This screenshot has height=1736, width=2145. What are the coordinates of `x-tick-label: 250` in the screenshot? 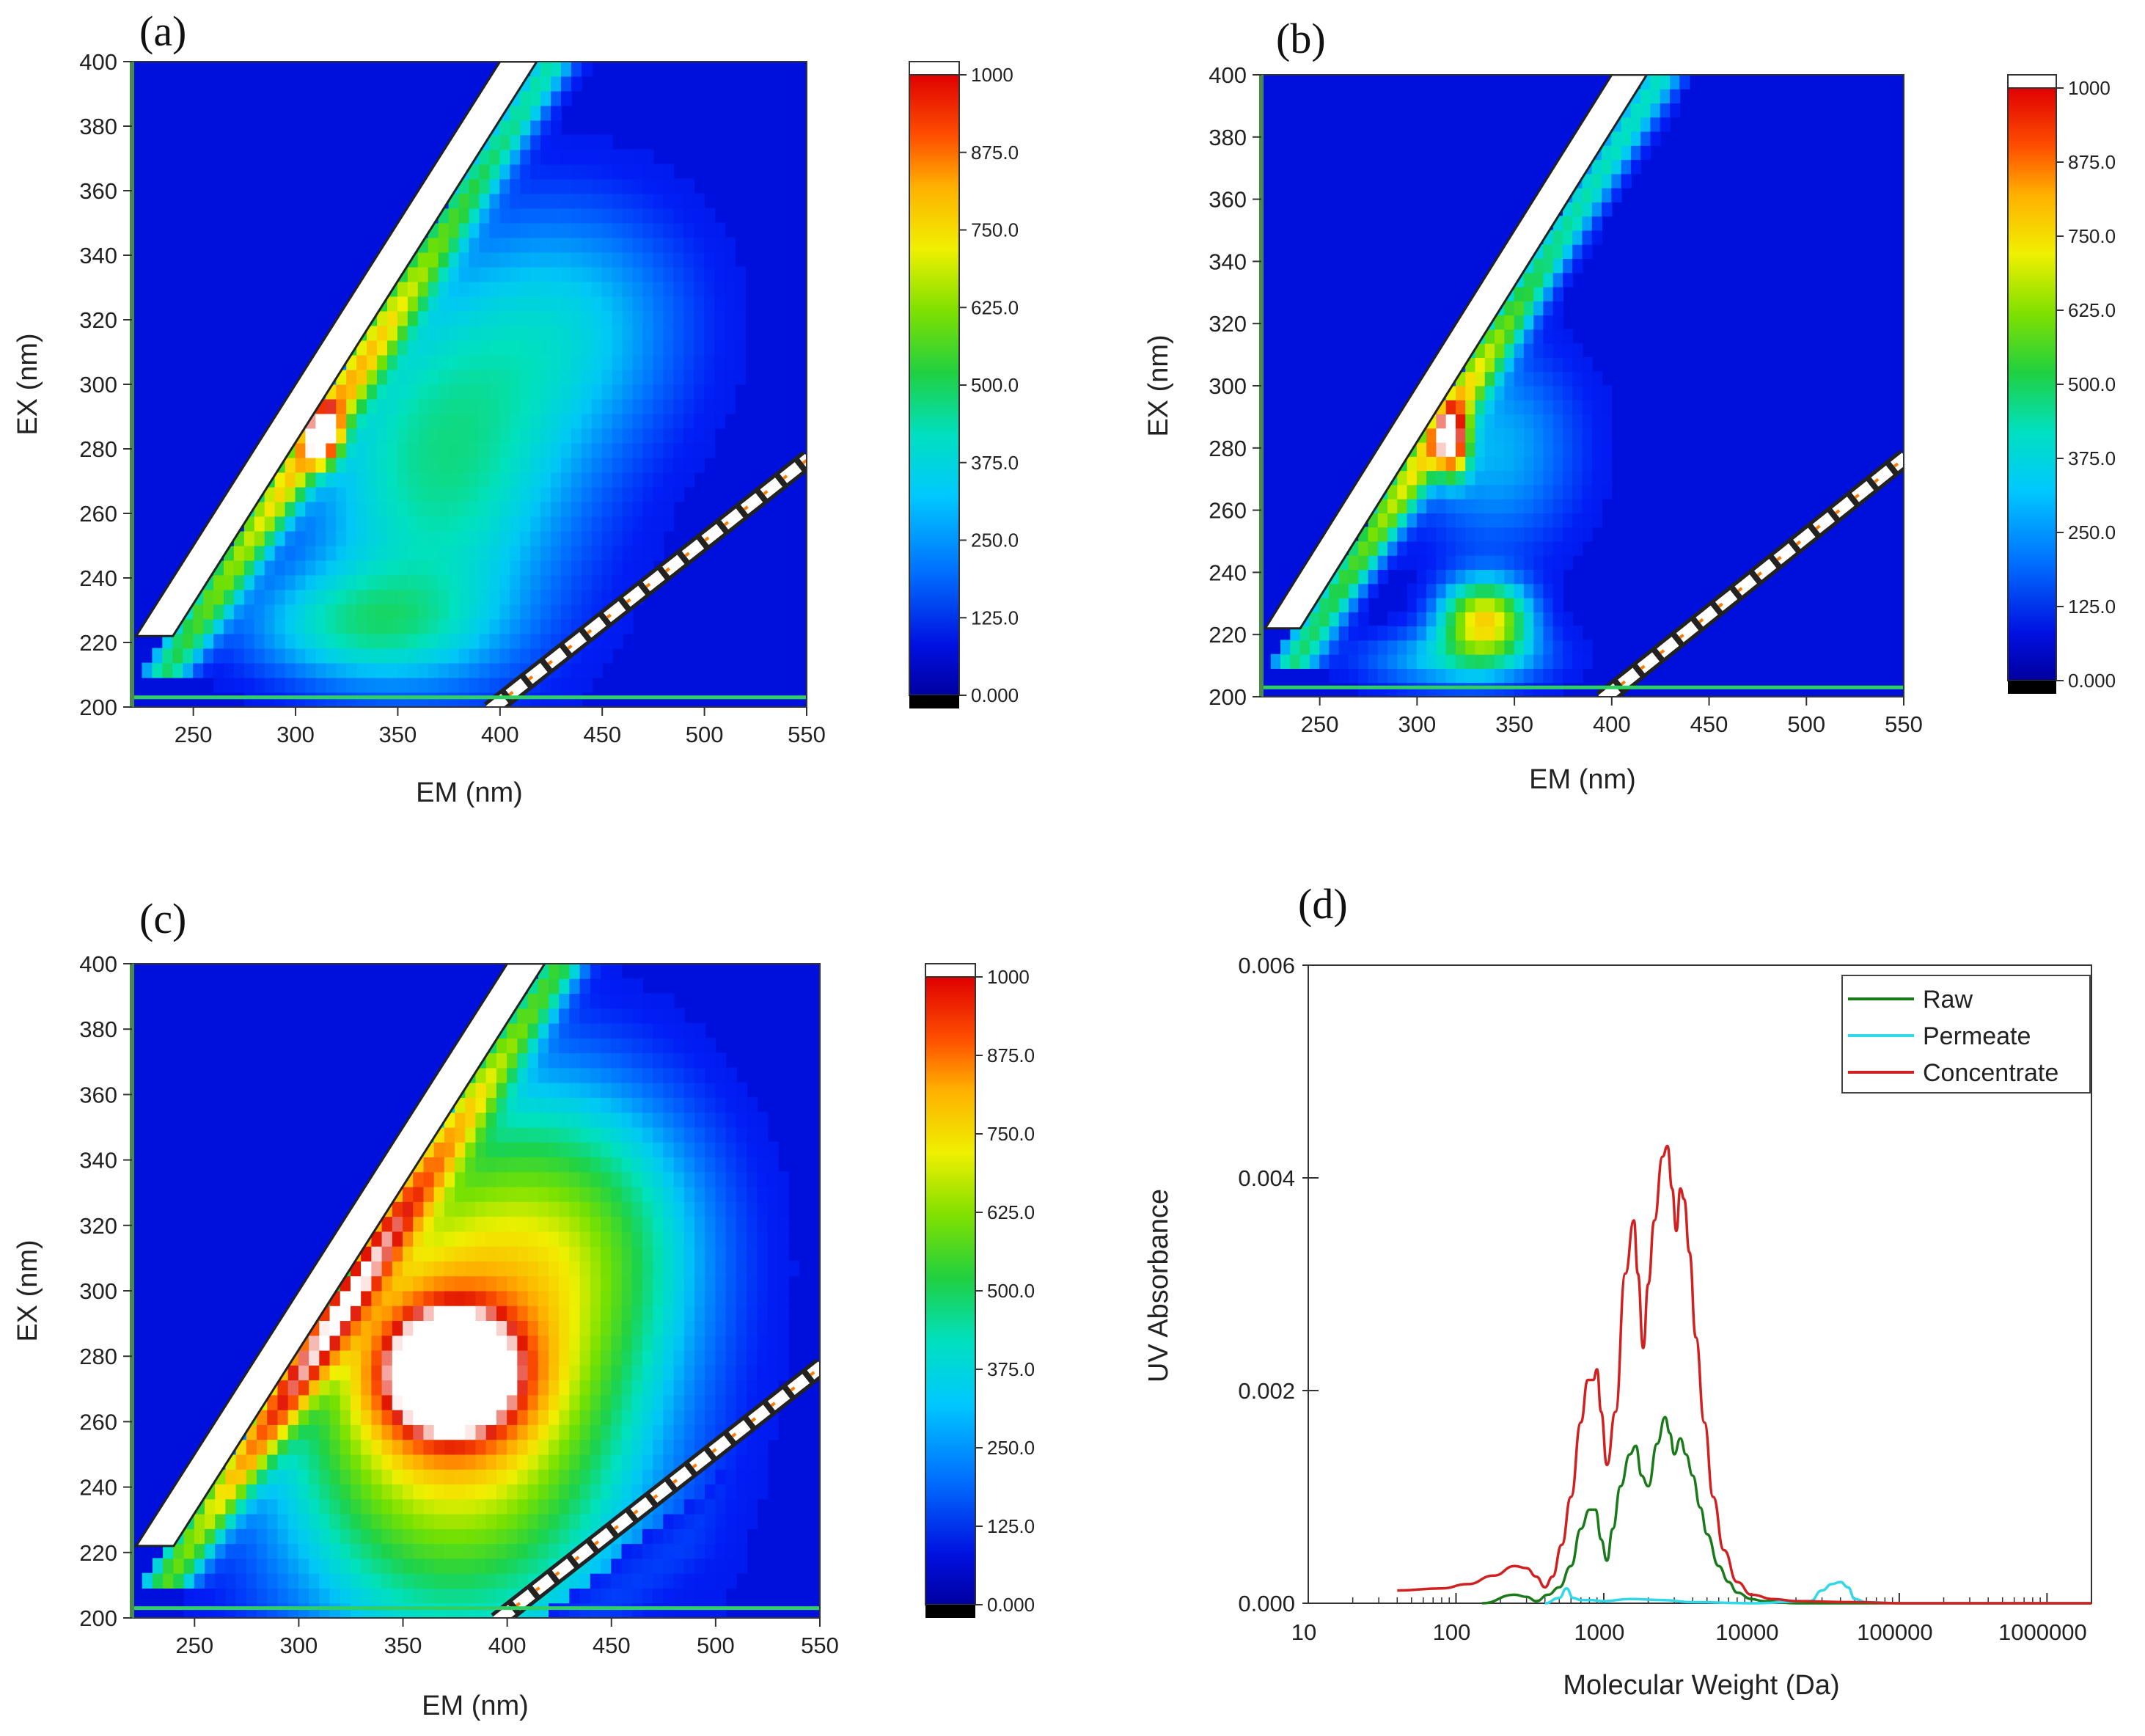 It's located at (1320, 724).